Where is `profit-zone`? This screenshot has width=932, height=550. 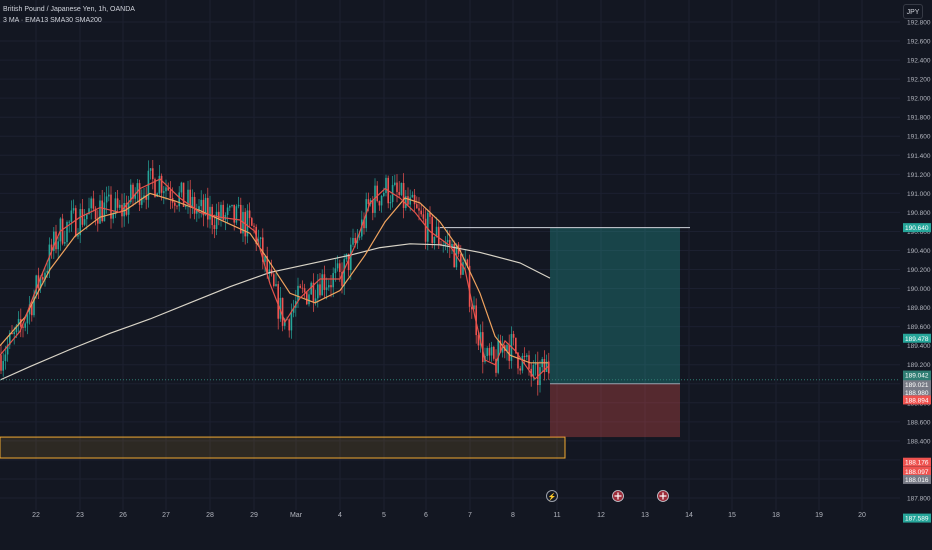
profit-zone is located at coordinates (615, 305).